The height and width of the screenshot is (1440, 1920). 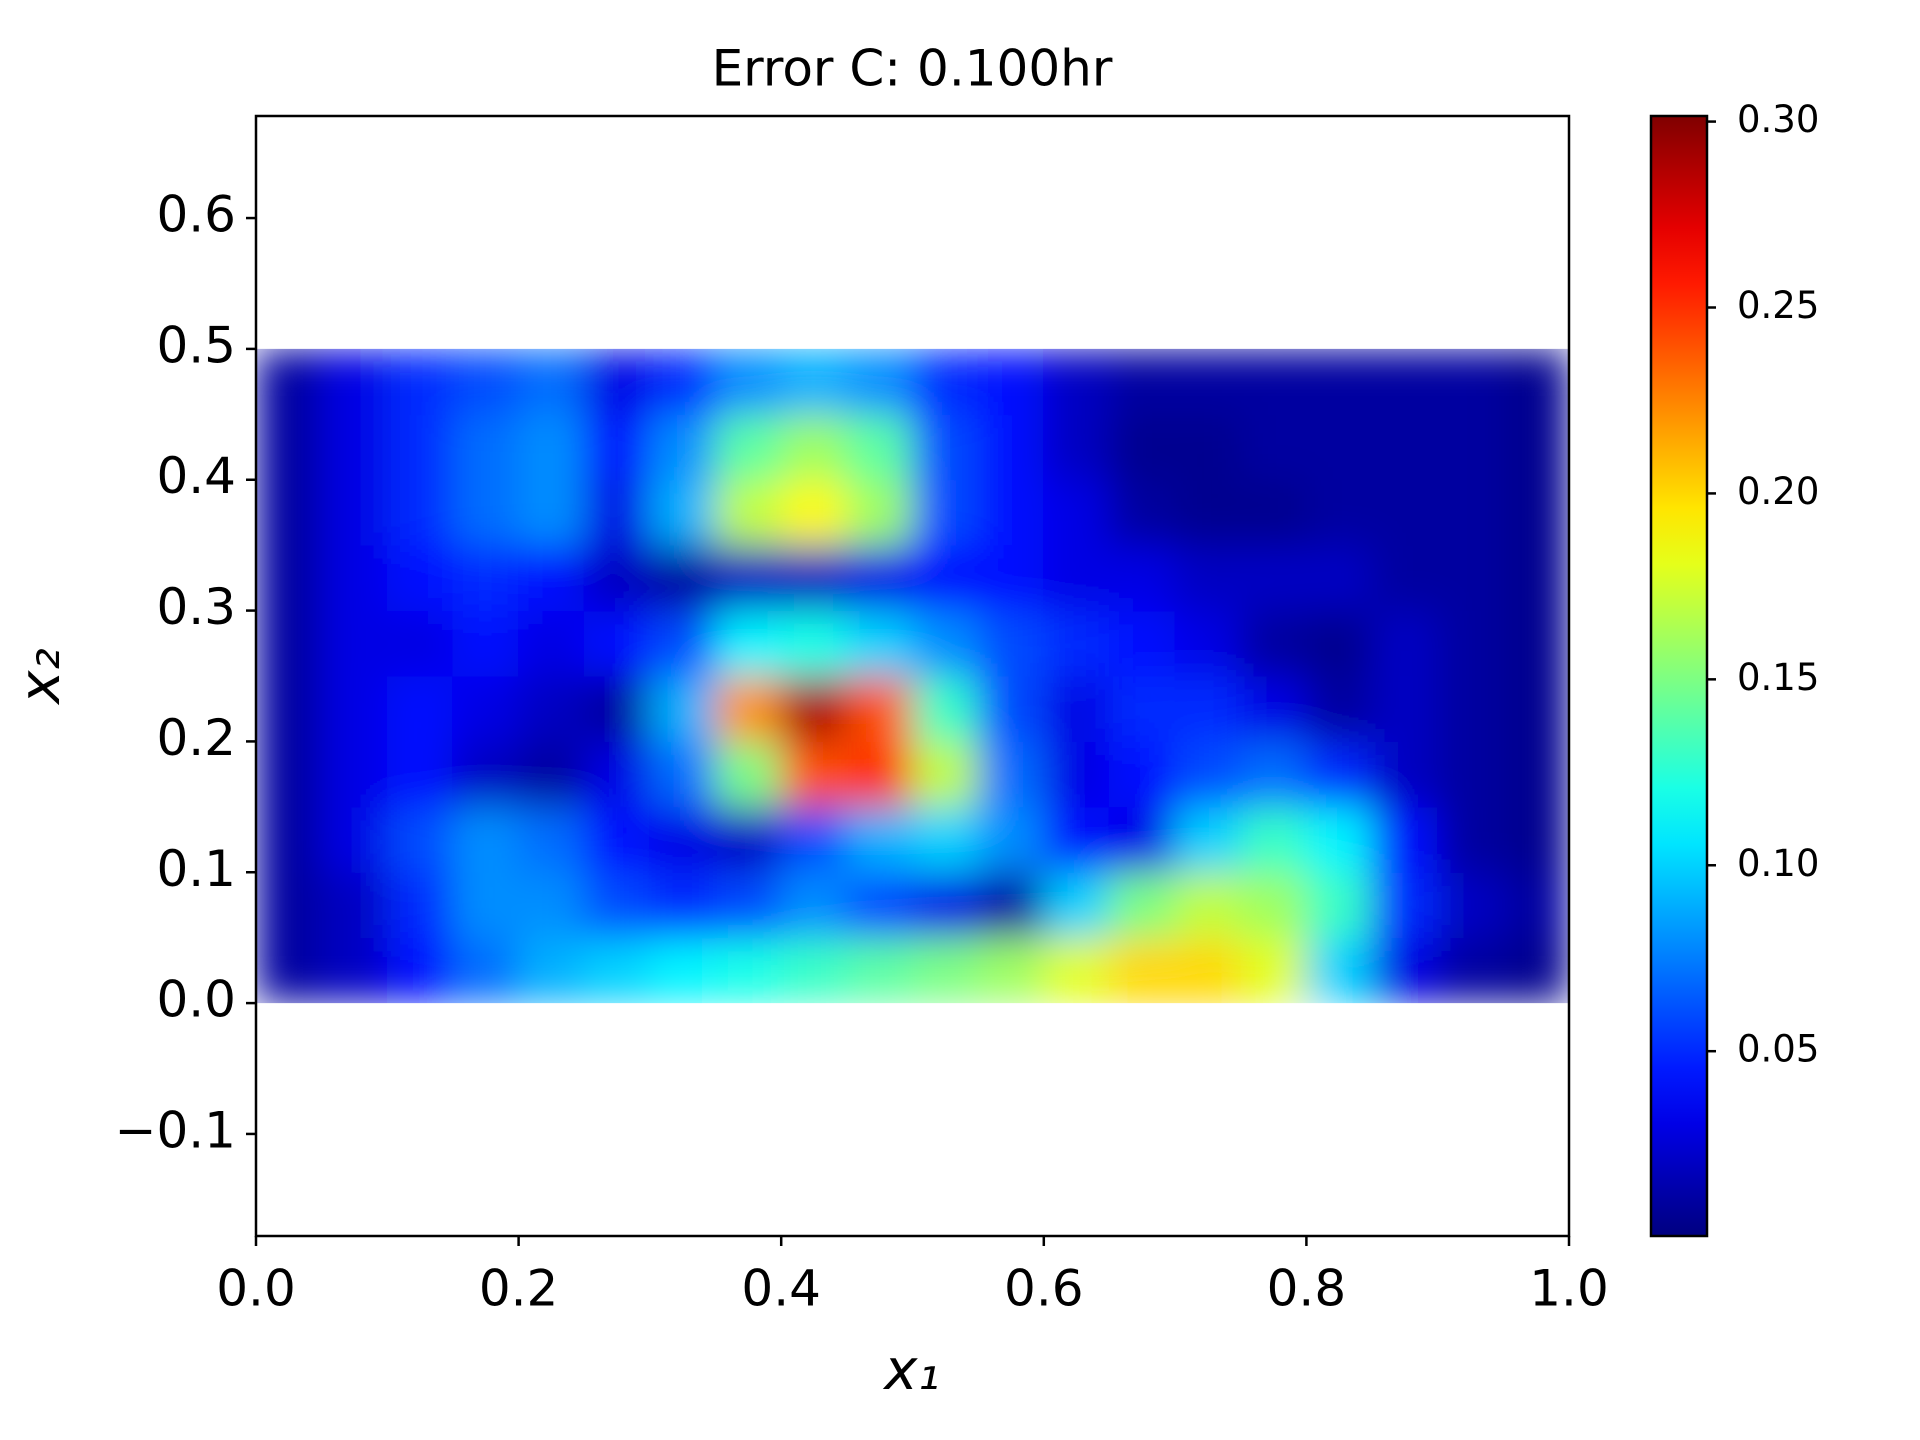 What do you see at coordinates (196, 869) in the screenshot?
I see `y-tick-label: 0.1` at bounding box center [196, 869].